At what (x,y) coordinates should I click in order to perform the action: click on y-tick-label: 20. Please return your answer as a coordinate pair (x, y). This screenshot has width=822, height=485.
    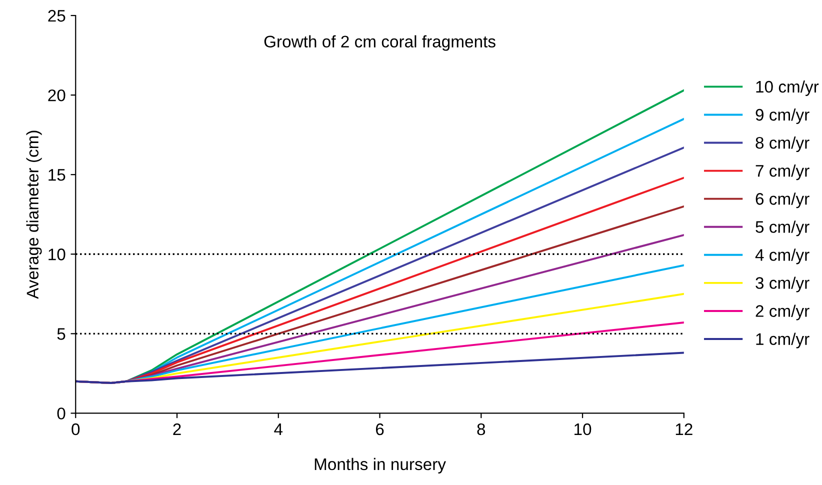
    Looking at the image, I should click on (57, 95).